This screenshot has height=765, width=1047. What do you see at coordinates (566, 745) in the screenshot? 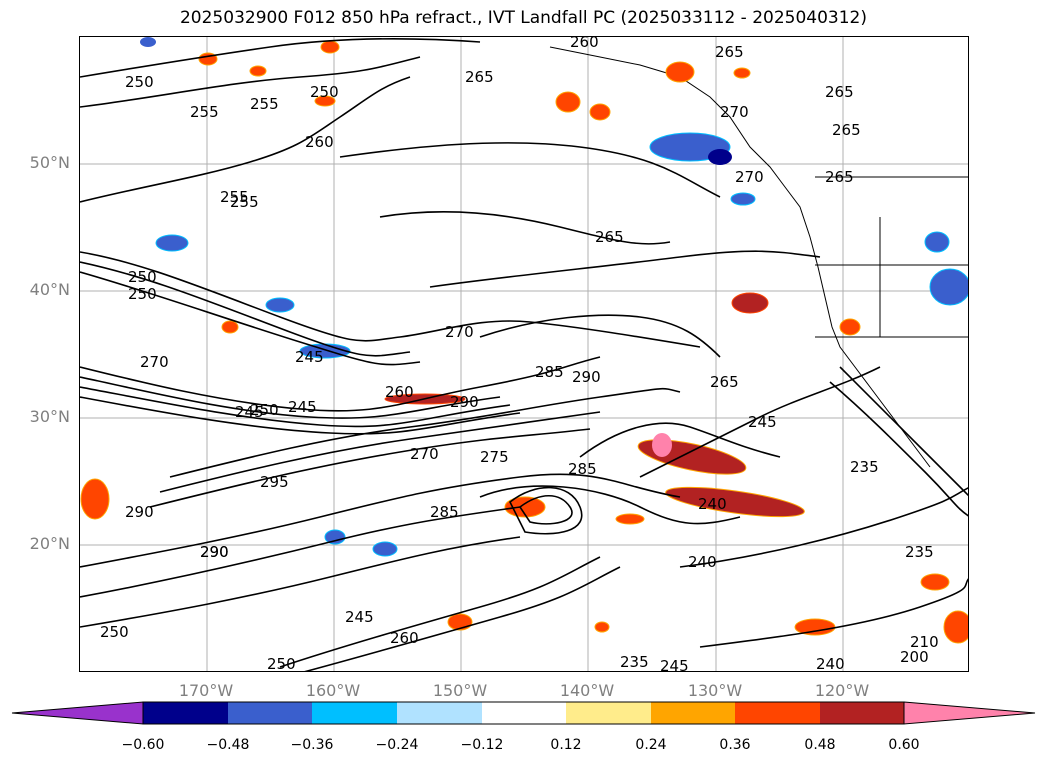
I see `colorbar-tick: 0.12` at bounding box center [566, 745].